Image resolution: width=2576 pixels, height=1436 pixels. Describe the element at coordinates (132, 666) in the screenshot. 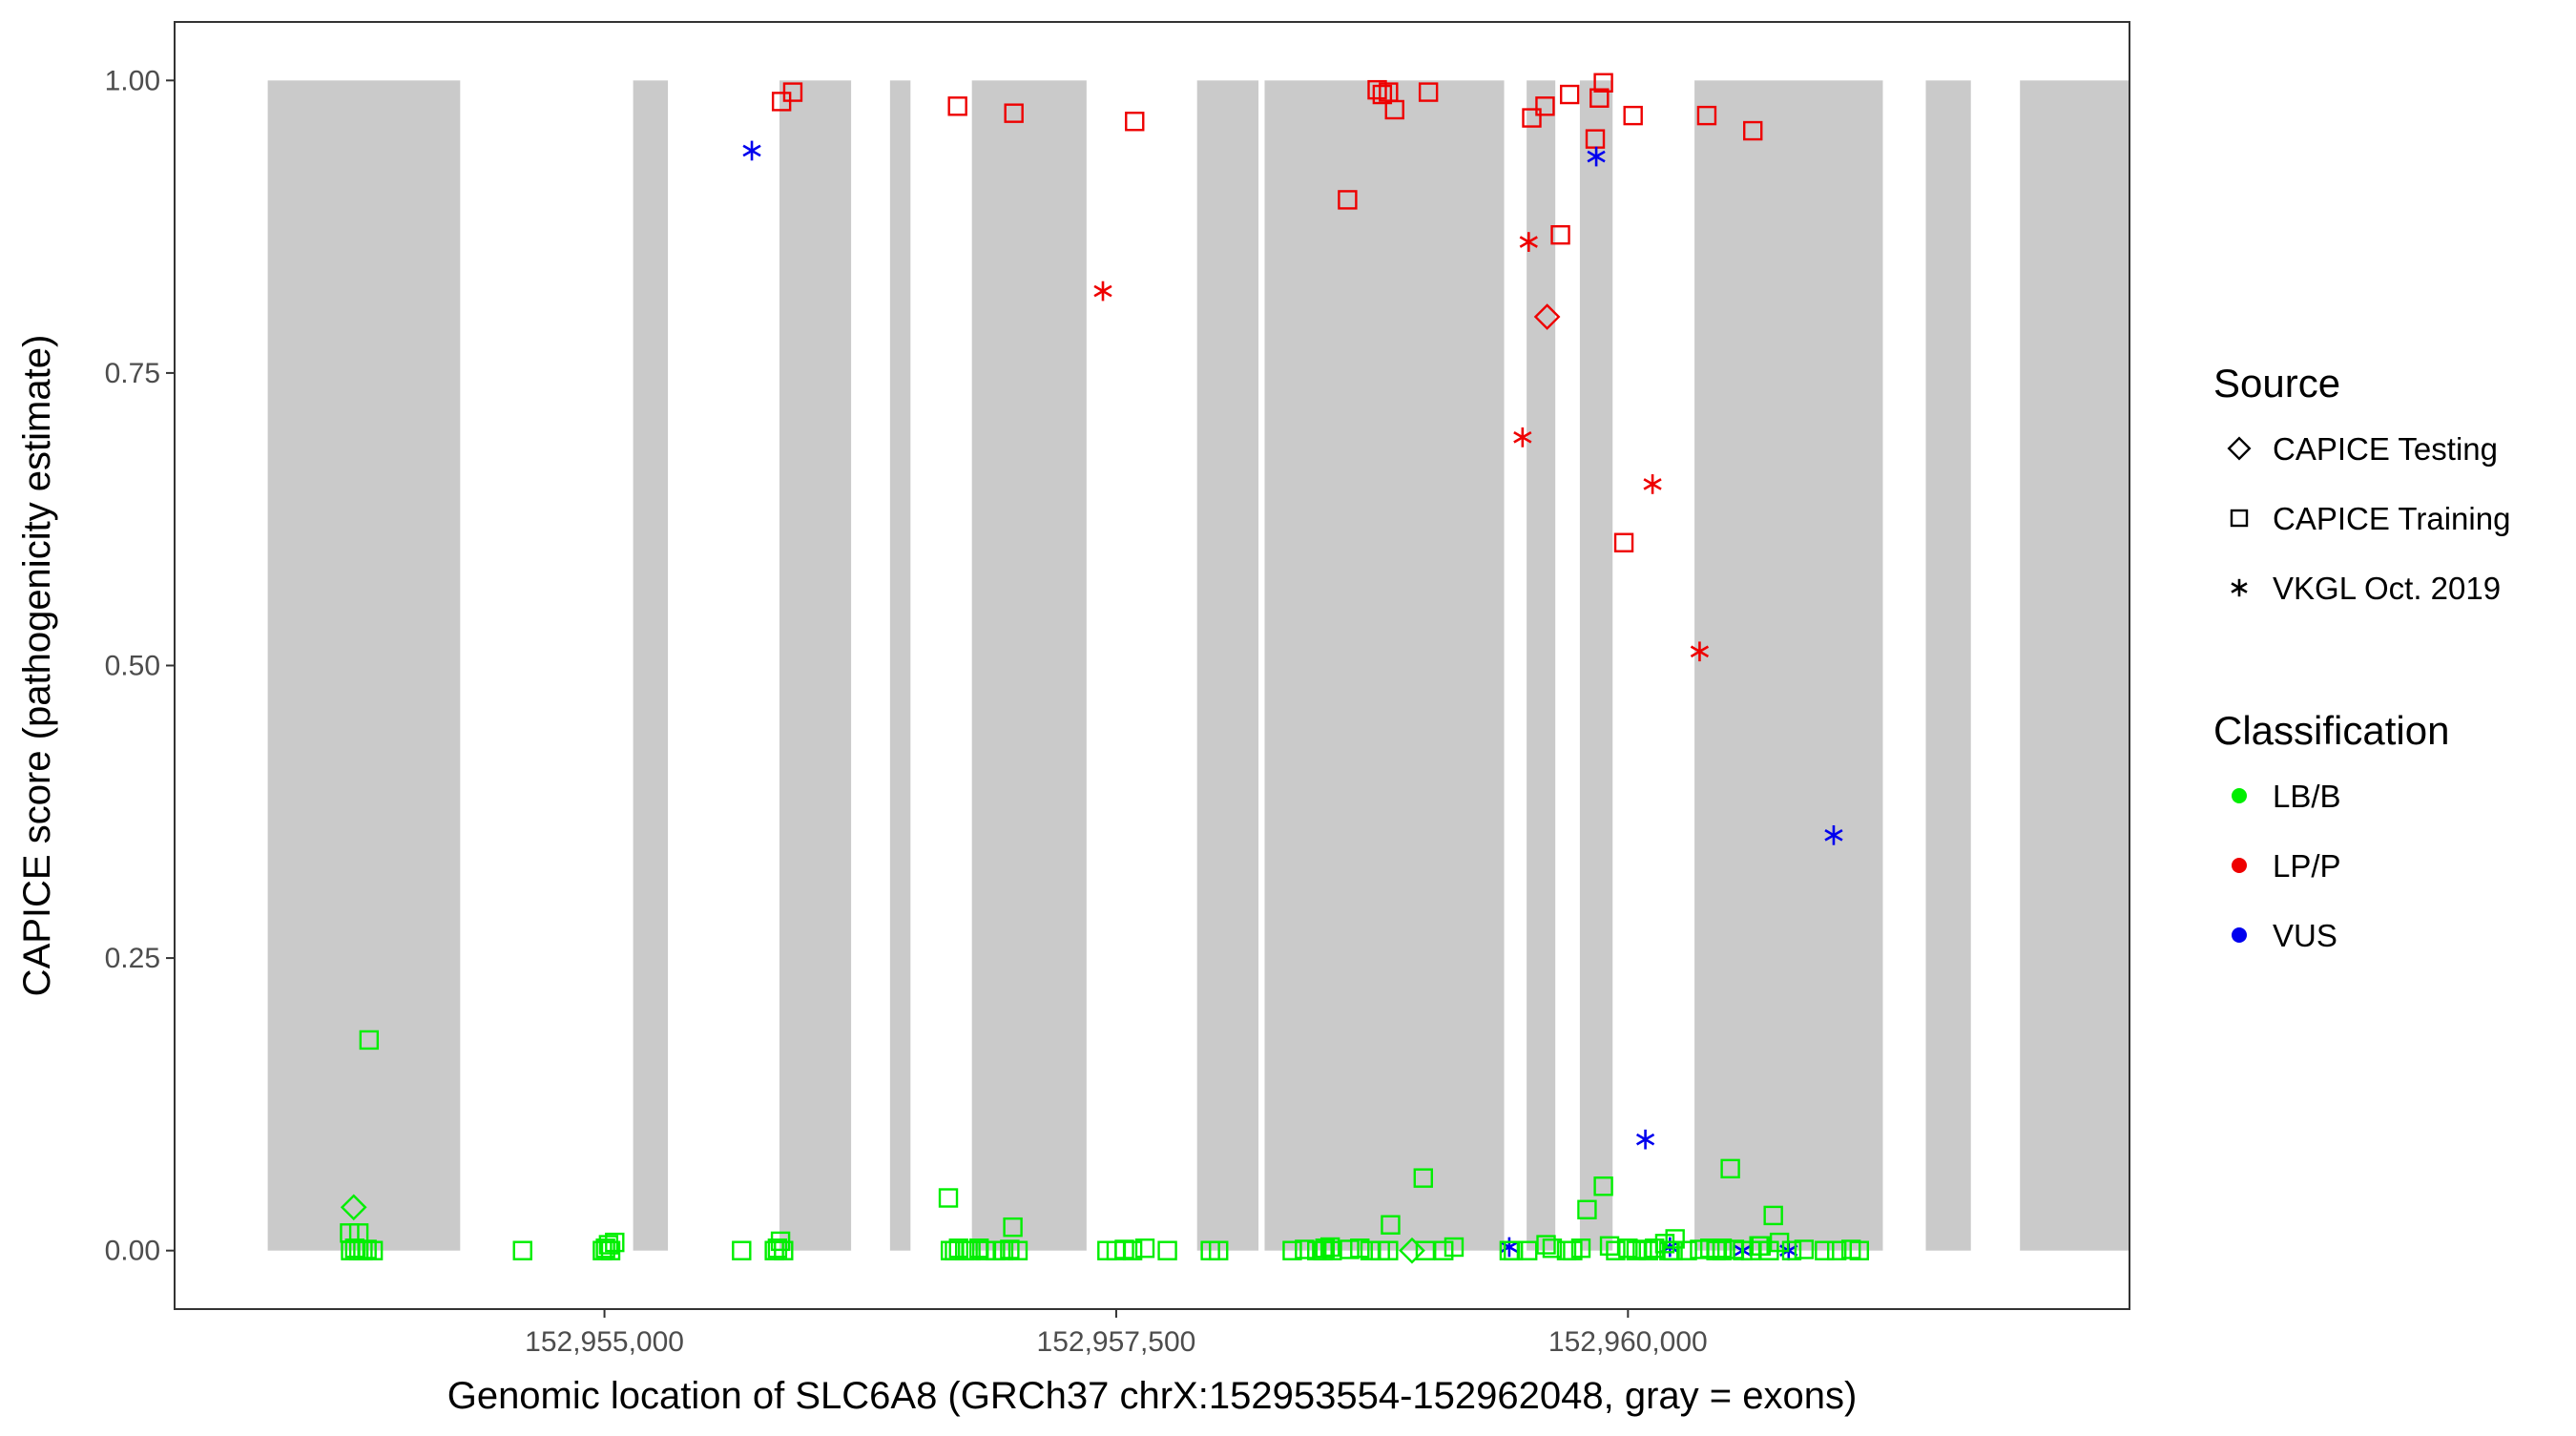

I see `y-tick-label: 0.50` at that location.